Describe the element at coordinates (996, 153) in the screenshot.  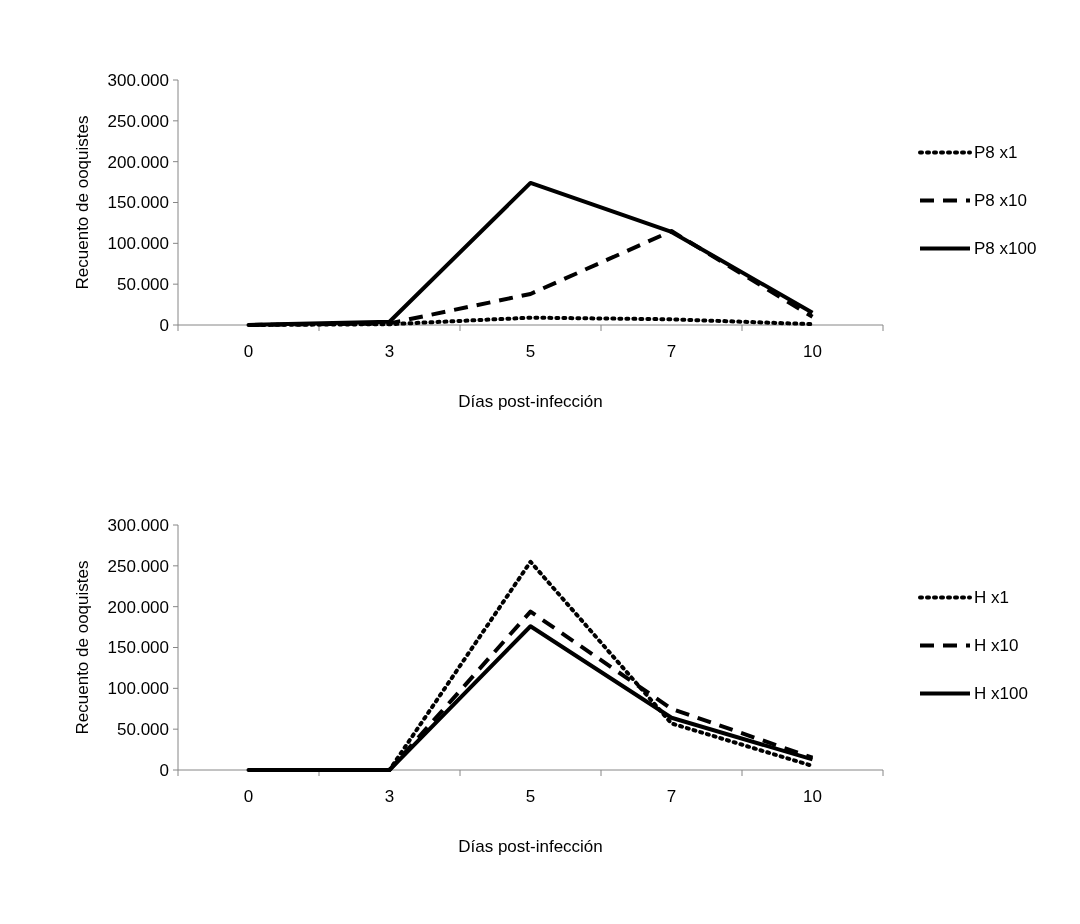
I see `legend-label: P8 x1` at that location.